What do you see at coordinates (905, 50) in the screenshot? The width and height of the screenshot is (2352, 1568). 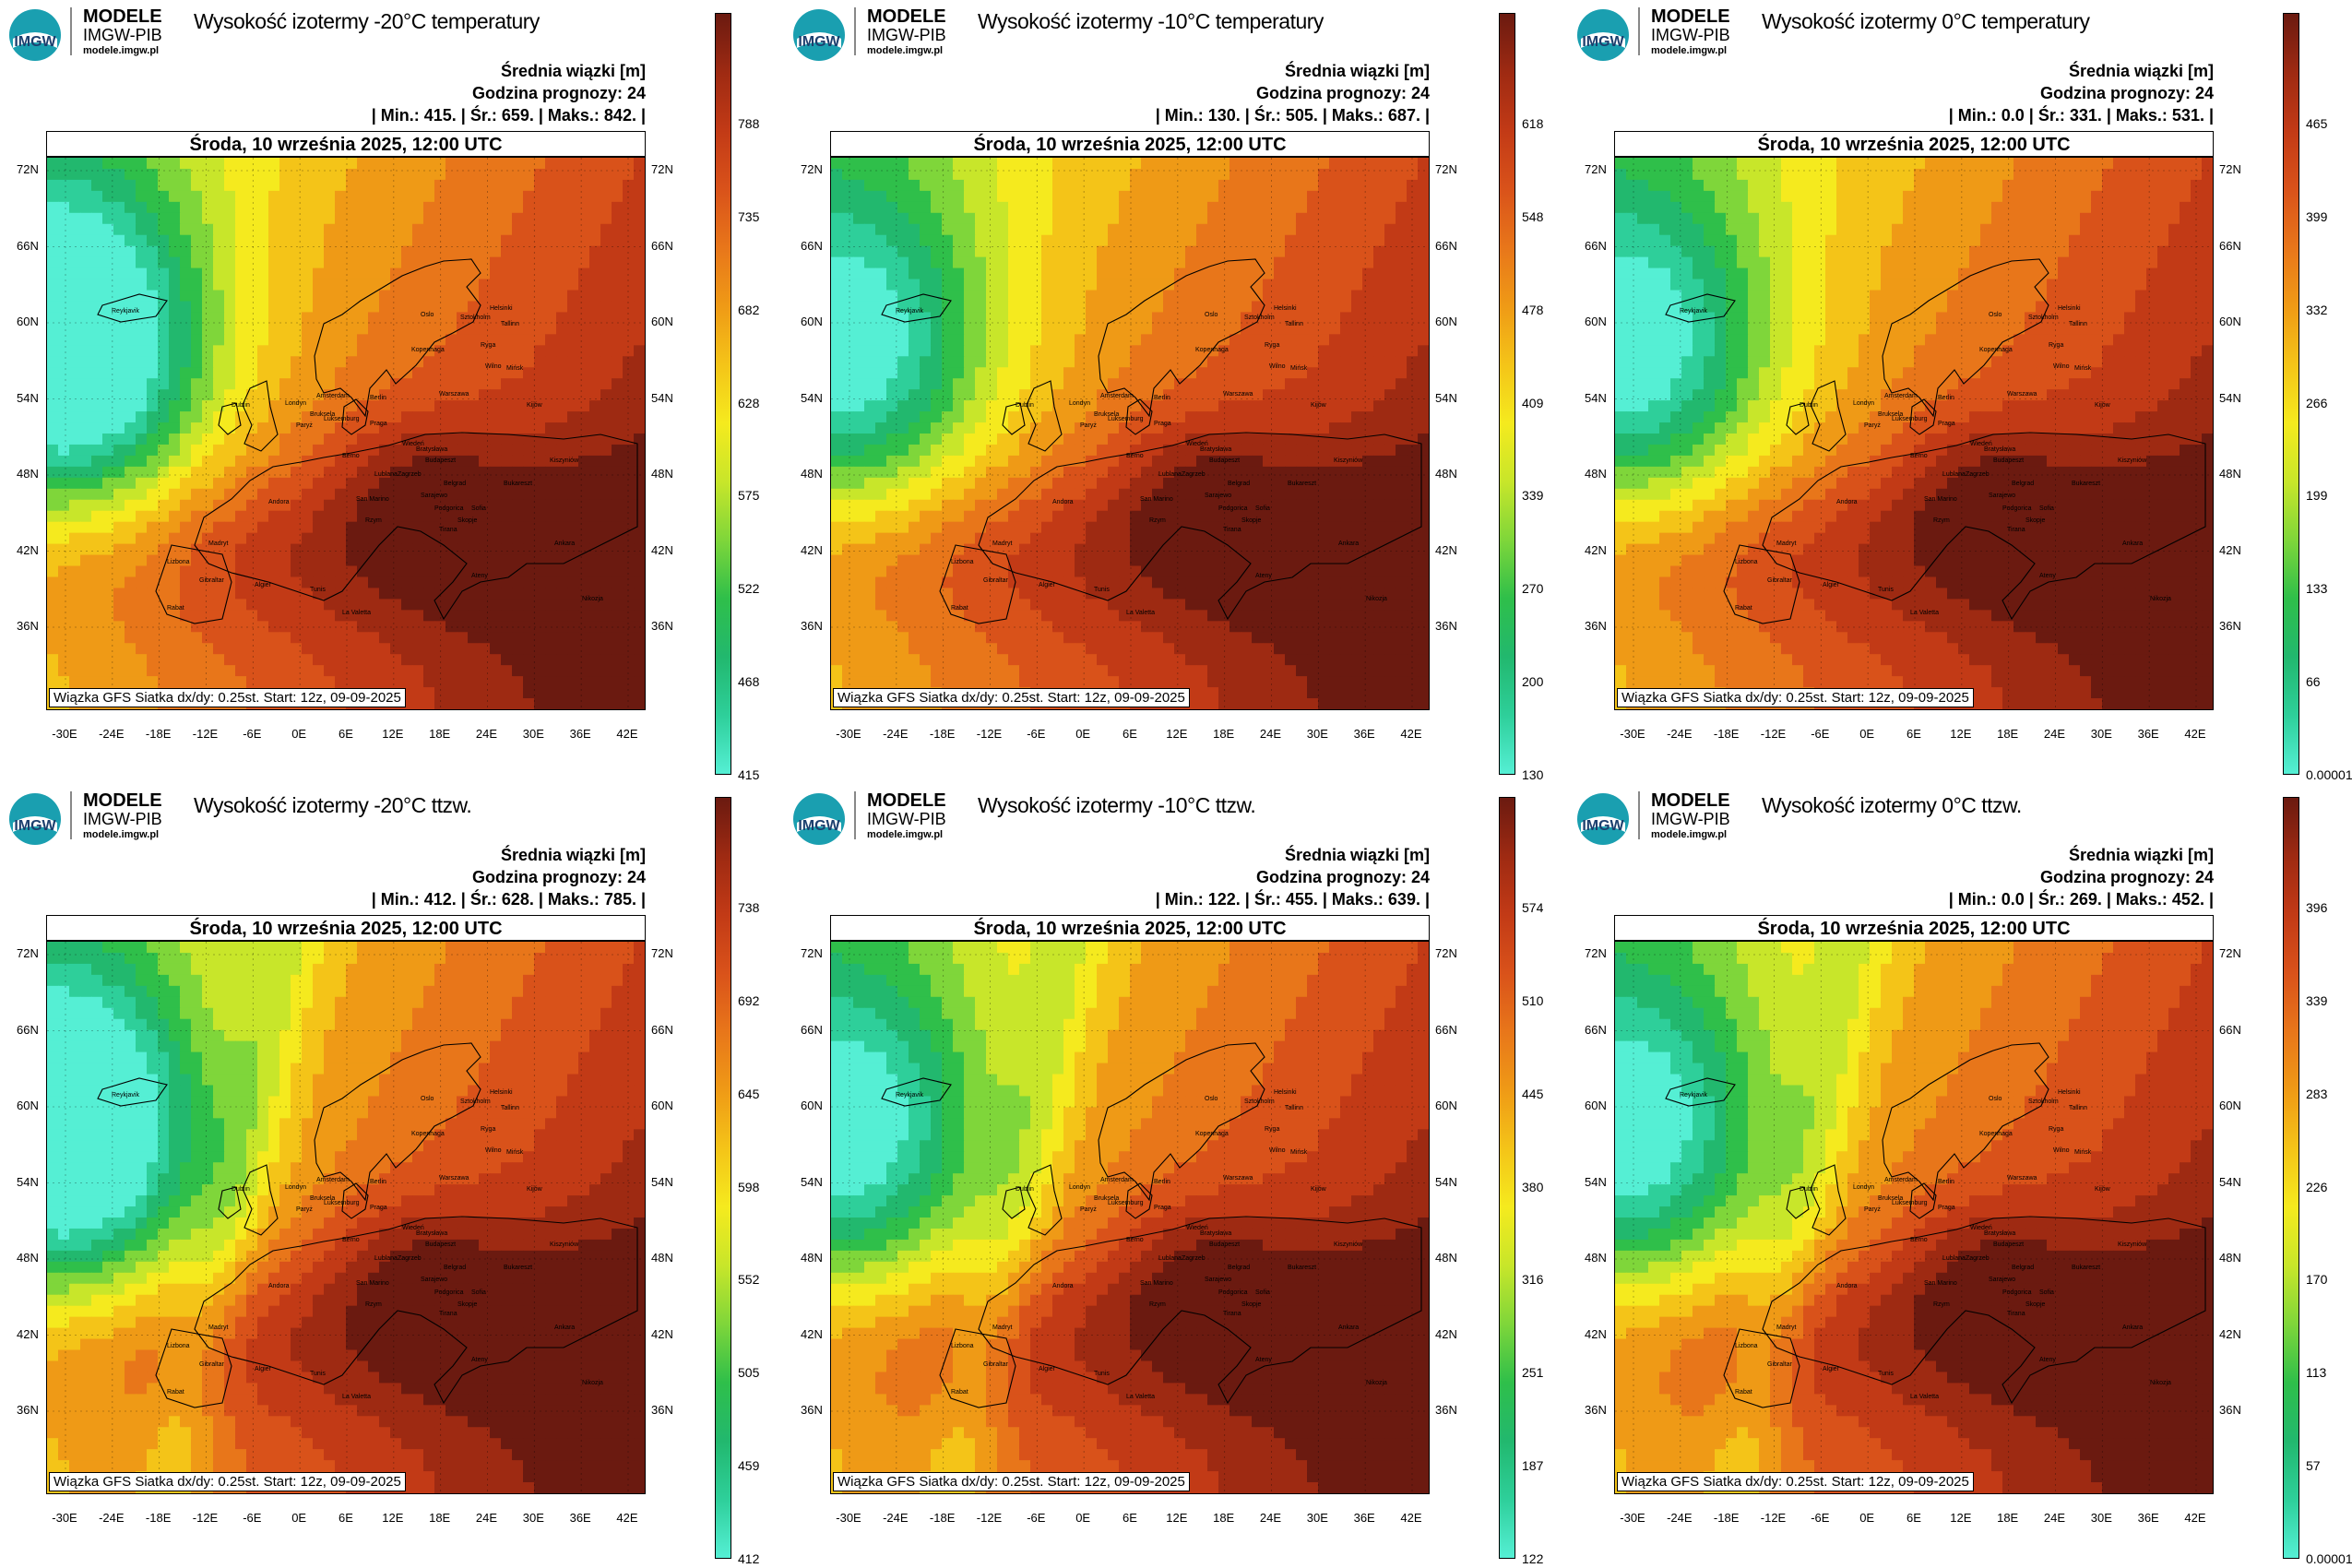 I see `brand-url: modele.imgw.pl` at bounding box center [905, 50].